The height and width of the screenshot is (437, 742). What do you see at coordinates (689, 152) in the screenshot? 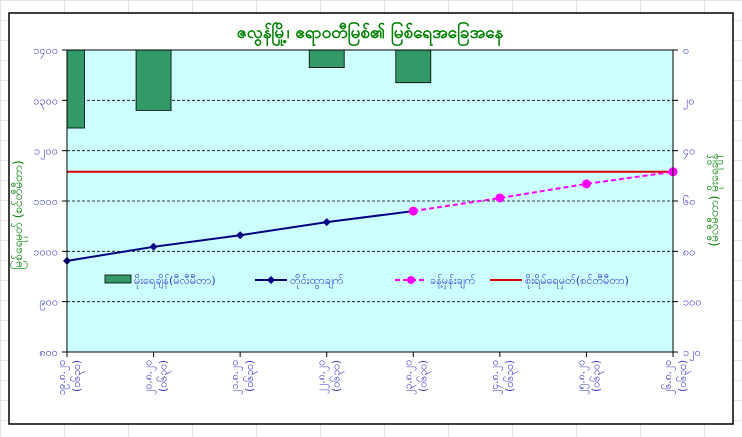
I see `y2-tick-label: ၄၀` at bounding box center [689, 152].